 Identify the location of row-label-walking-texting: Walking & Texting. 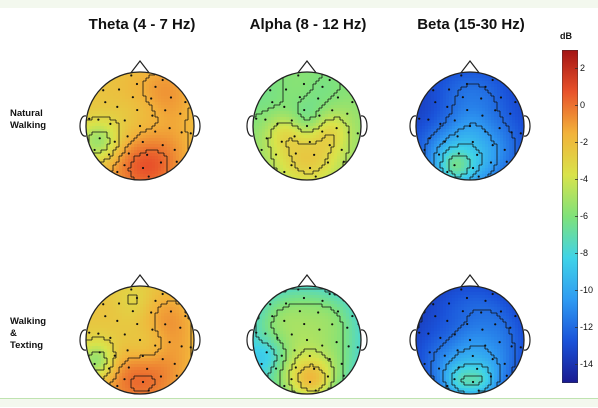
(28, 334).